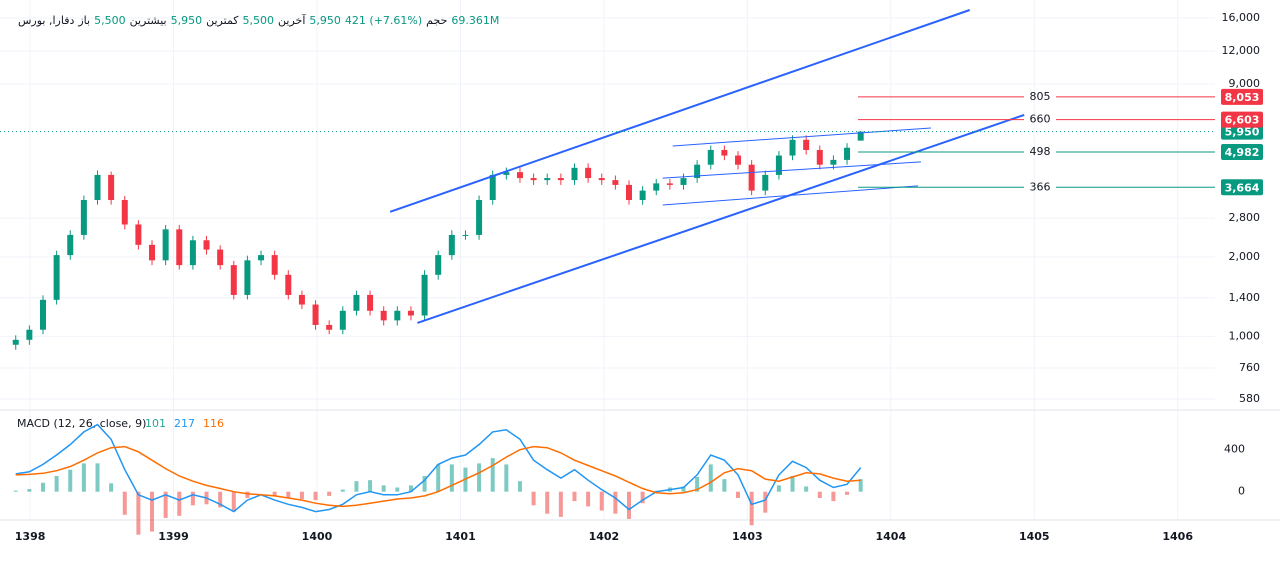  Describe the element at coordinates (292, 20) in the screenshot. I see `last-label: آخرین` at that location.